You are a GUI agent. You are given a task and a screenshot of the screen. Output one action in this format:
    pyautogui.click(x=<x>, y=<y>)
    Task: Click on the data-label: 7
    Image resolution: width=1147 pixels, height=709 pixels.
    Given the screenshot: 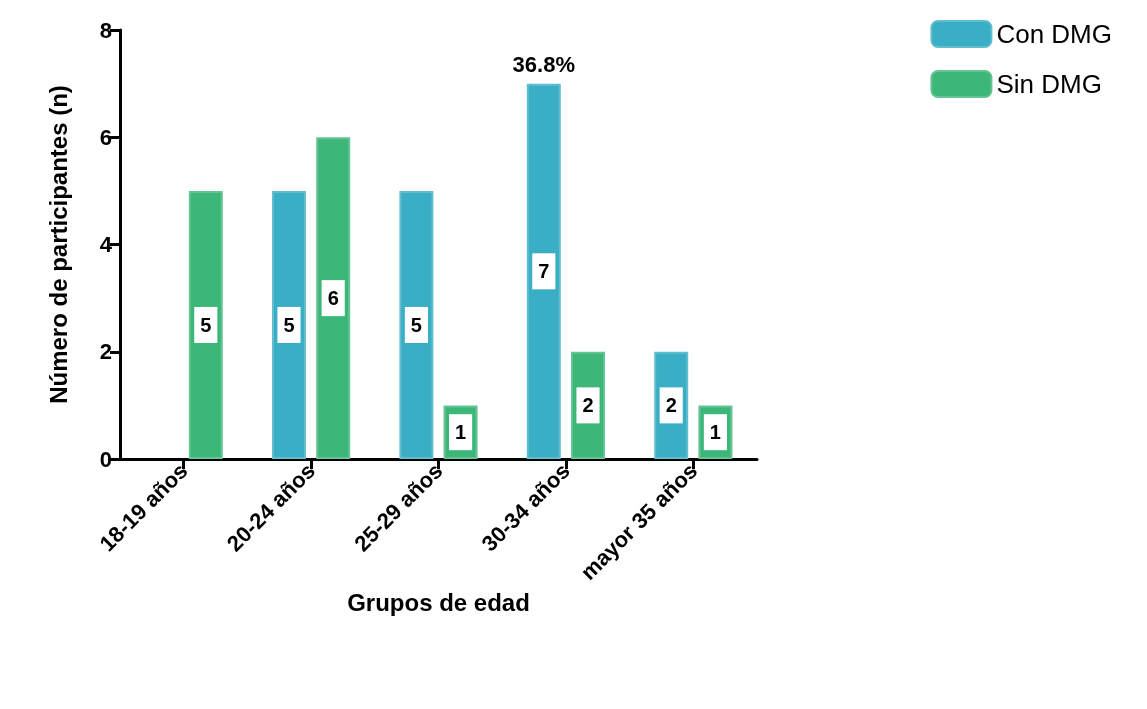 What is the action you would take?
    pyautogui.click(x=544, y=271)
    